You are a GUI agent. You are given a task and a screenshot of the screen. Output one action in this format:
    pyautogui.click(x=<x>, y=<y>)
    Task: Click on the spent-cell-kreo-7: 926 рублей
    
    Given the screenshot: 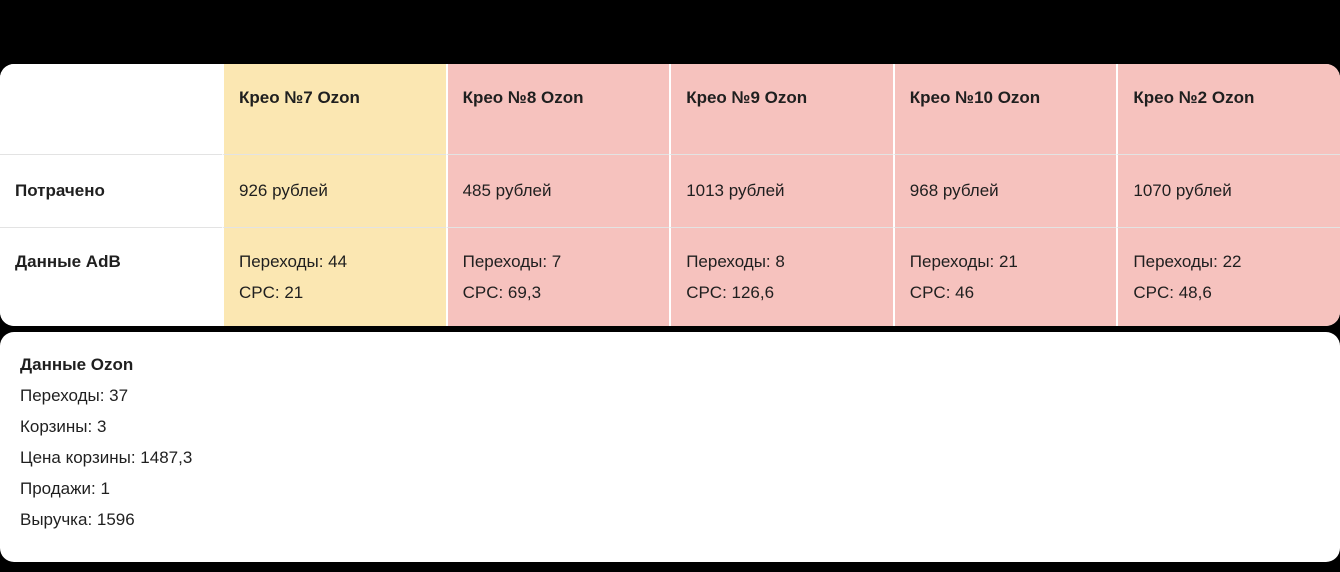 What is the action you would take?
    pyautogui.click(x=334, y=191)
    